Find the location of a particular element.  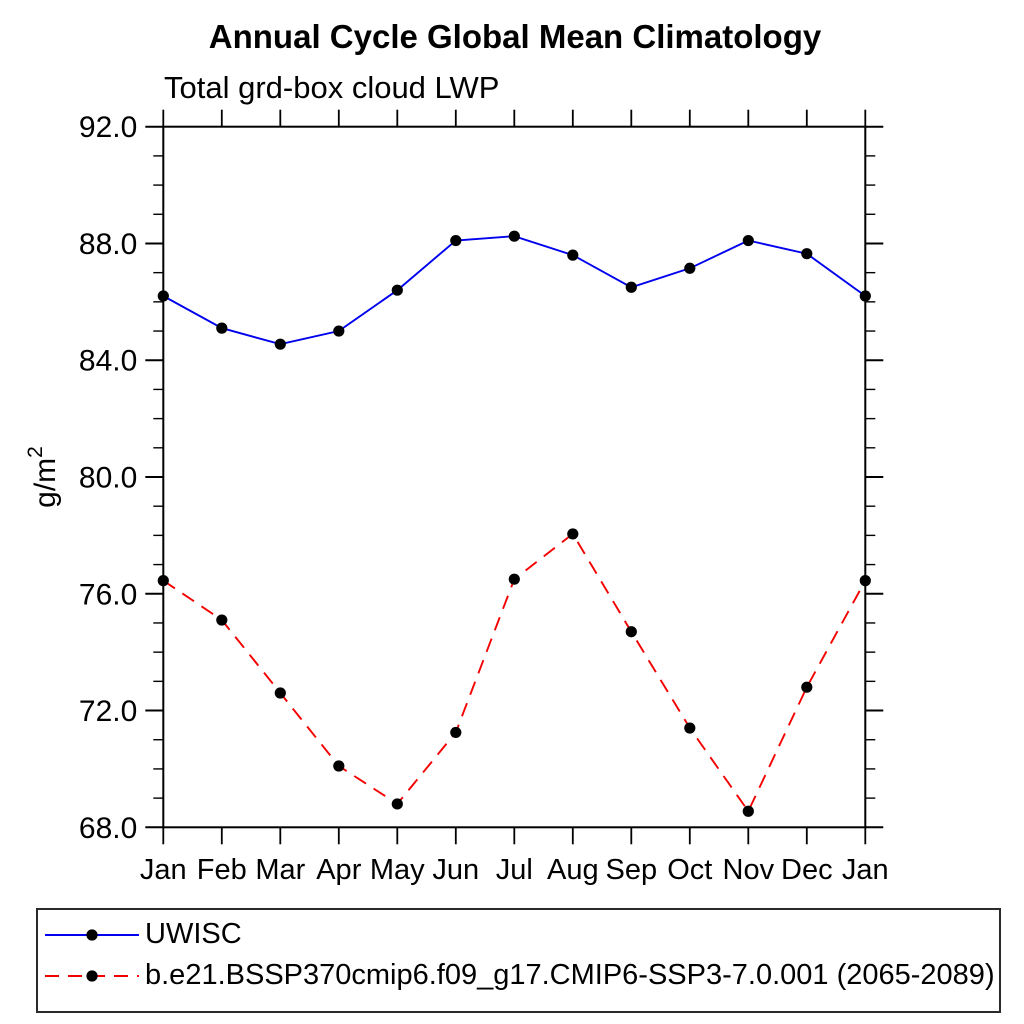

x-tick-label: Oct is located at coordinates (689, 870).